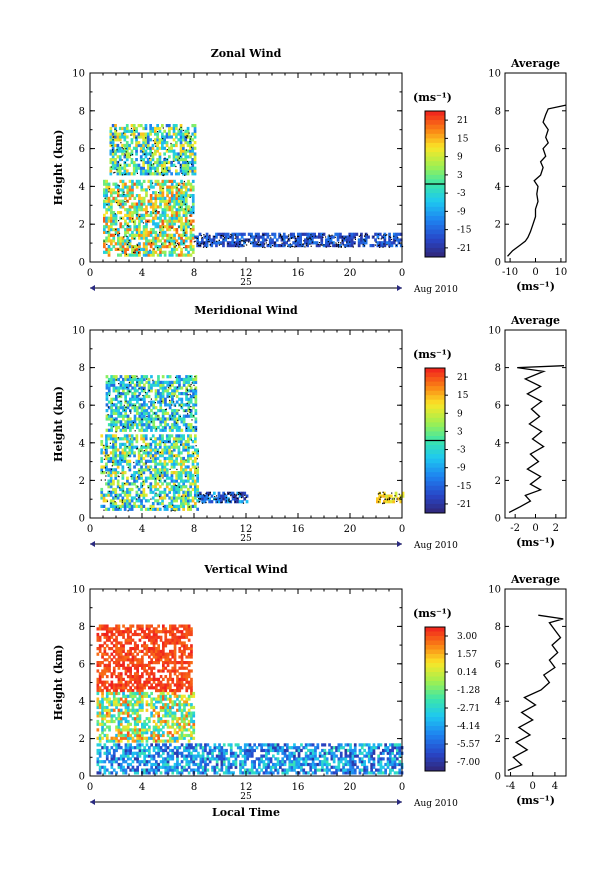 This screenshot has width=616, height=873. I want to click on colorbar-tick-label: 21, so click(462, 121).